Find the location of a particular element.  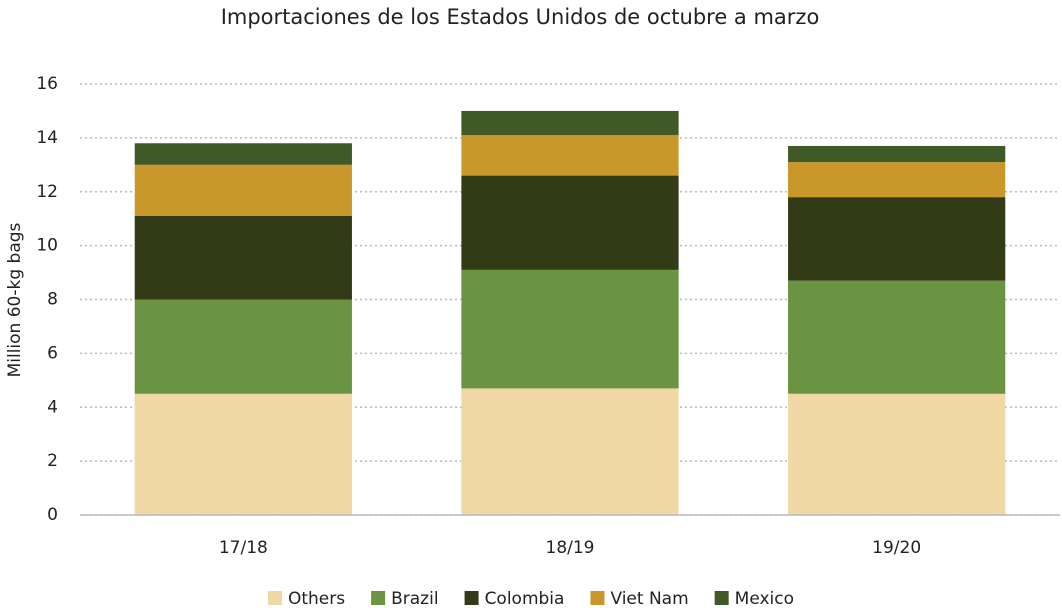

y-tick-label: 4 is located at coordinates (52, 407).